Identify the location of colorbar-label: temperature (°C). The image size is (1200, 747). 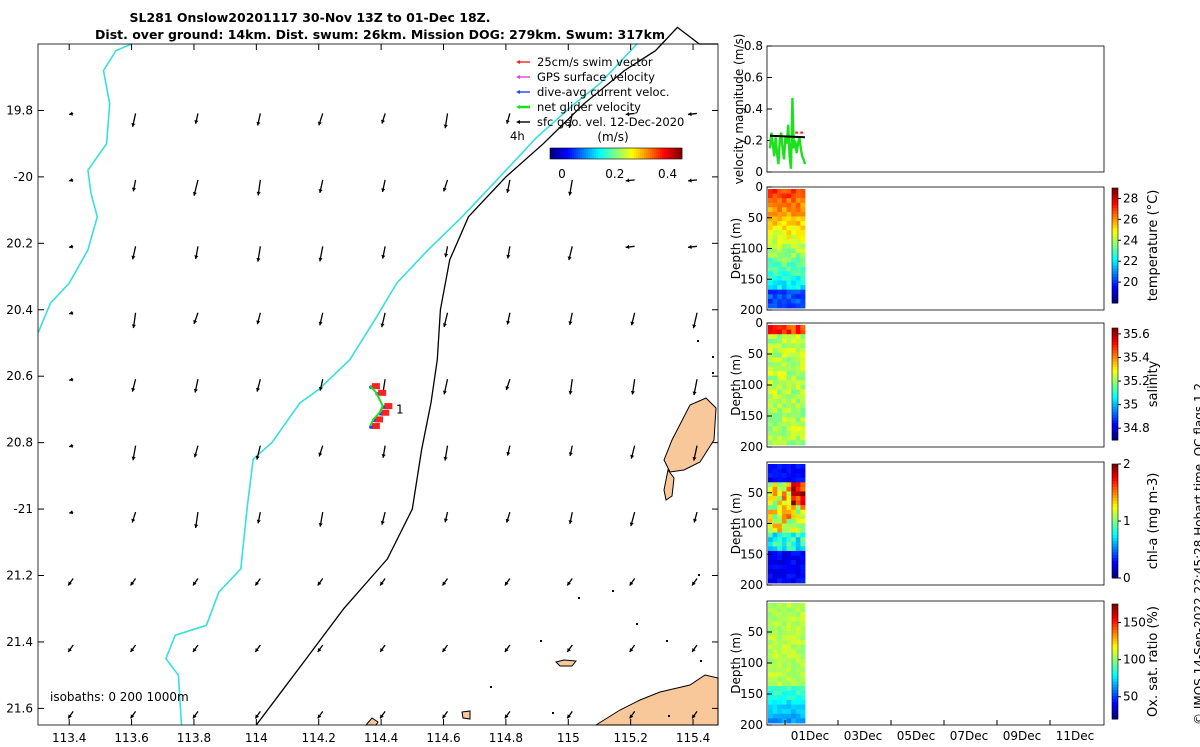
(1153, 246).